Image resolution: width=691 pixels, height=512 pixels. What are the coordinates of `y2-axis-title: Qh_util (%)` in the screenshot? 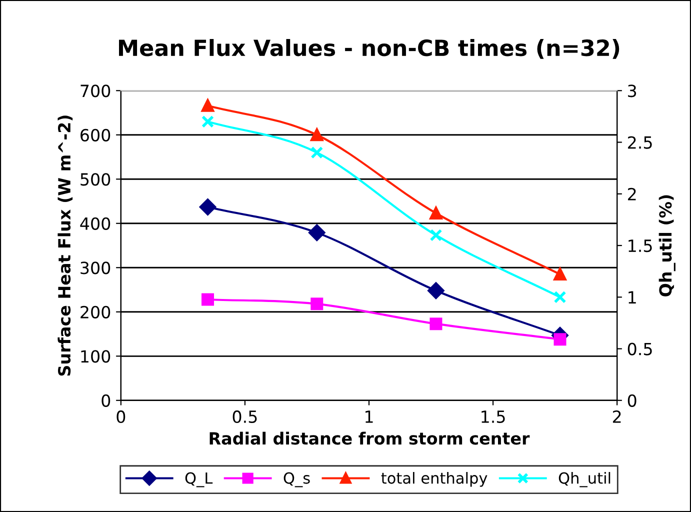 It's located at (667, 245).